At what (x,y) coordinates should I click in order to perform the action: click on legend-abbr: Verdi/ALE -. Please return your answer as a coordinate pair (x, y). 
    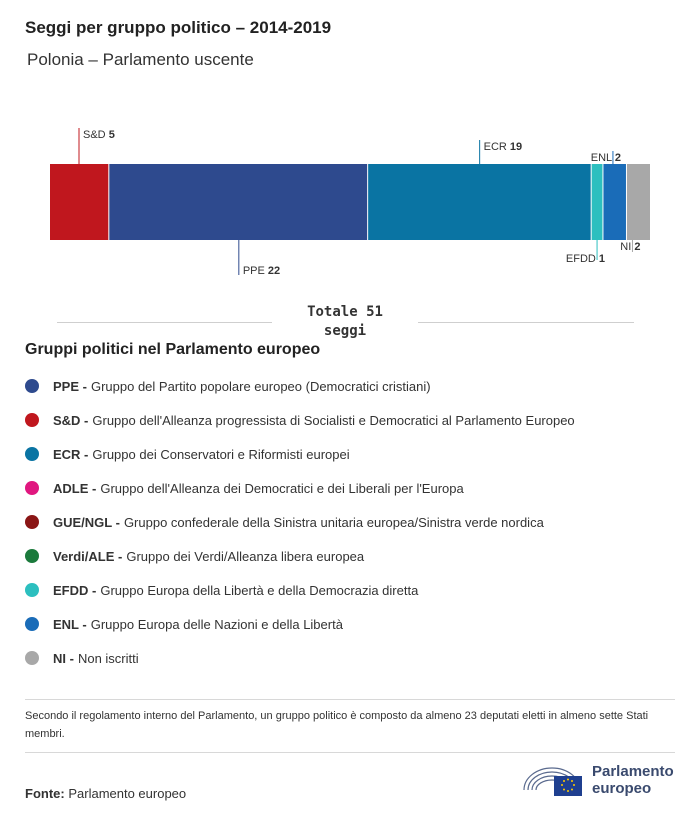
    Looking at the image, I should click on (88, 556).